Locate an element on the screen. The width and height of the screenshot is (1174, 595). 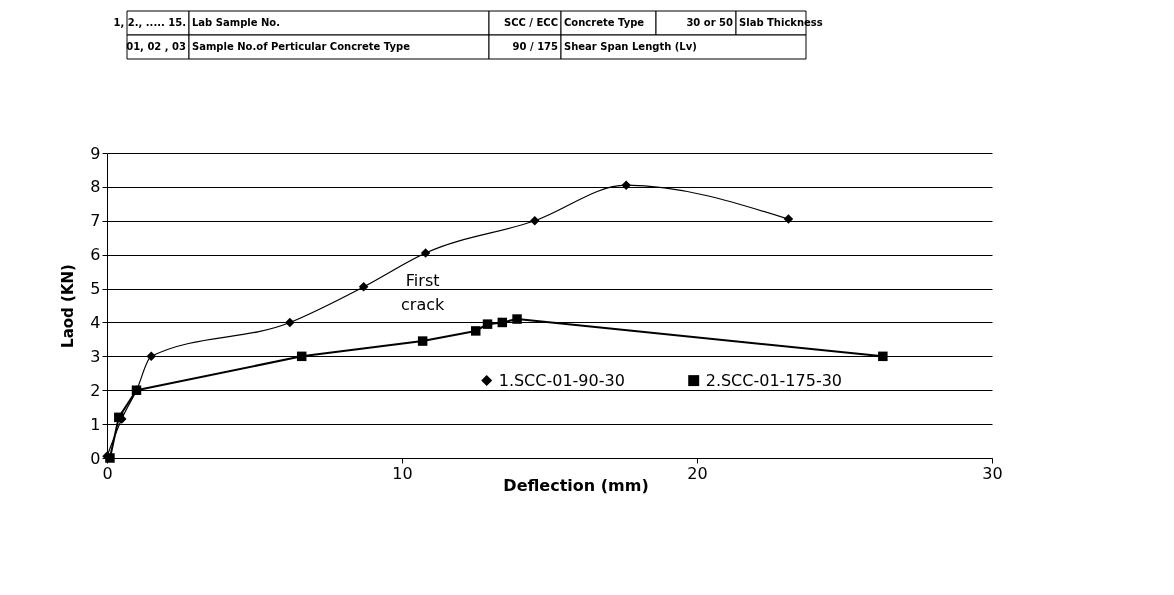
x-tick-label: 30 is located at coordinates (992, 473).